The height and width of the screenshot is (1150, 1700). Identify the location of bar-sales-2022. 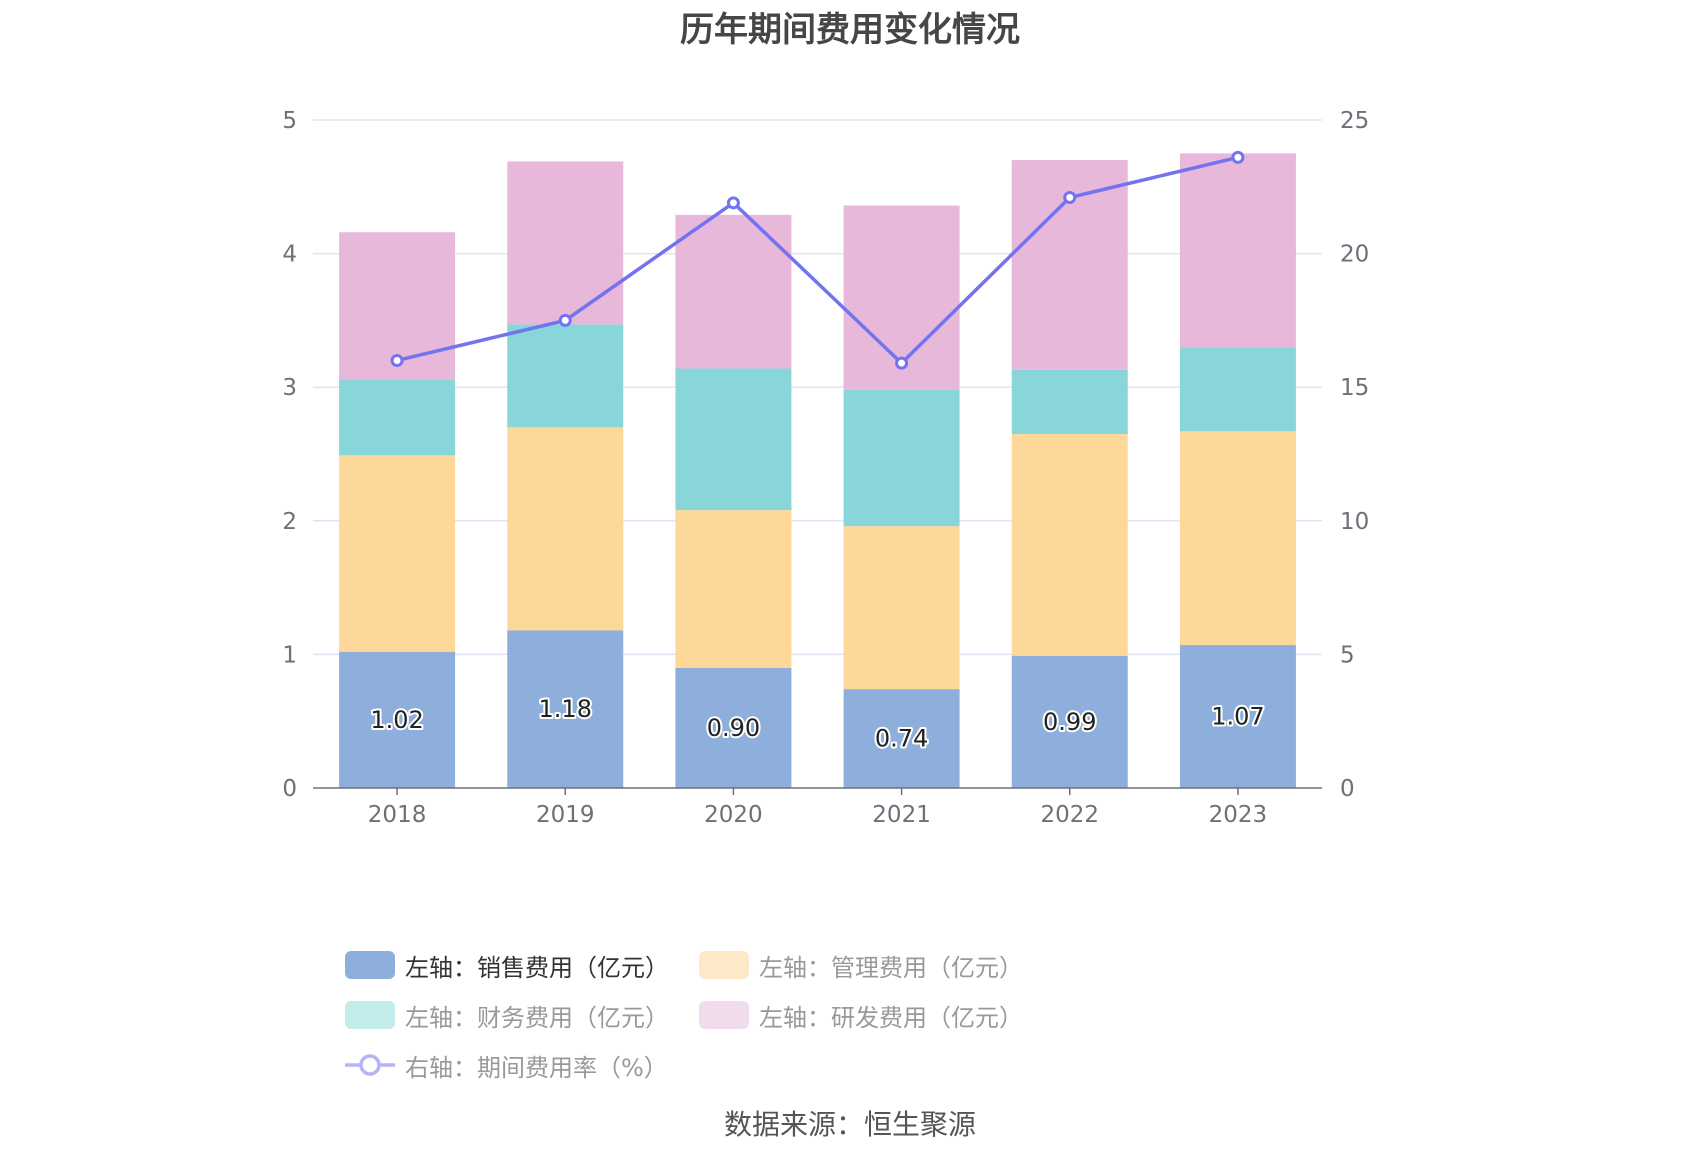
(1069, 721).